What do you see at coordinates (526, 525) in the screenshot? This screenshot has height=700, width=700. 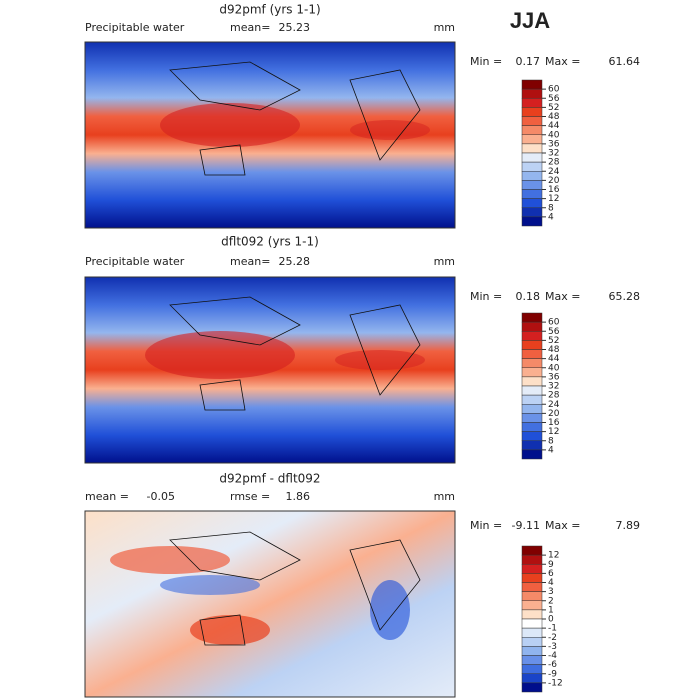 I see `min-value: -9.11` at bounding box center [526, 525].